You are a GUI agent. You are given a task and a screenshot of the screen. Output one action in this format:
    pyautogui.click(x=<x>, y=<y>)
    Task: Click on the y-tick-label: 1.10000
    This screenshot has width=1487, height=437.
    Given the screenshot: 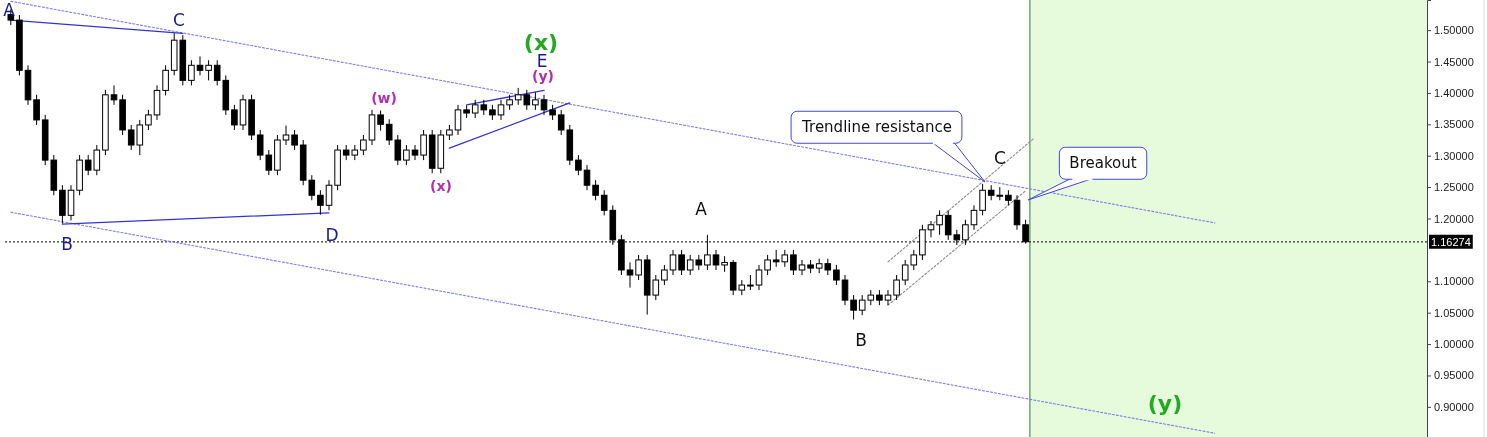 What is the action you would take?
    pyautogui.click(x=1454, y=281)
    